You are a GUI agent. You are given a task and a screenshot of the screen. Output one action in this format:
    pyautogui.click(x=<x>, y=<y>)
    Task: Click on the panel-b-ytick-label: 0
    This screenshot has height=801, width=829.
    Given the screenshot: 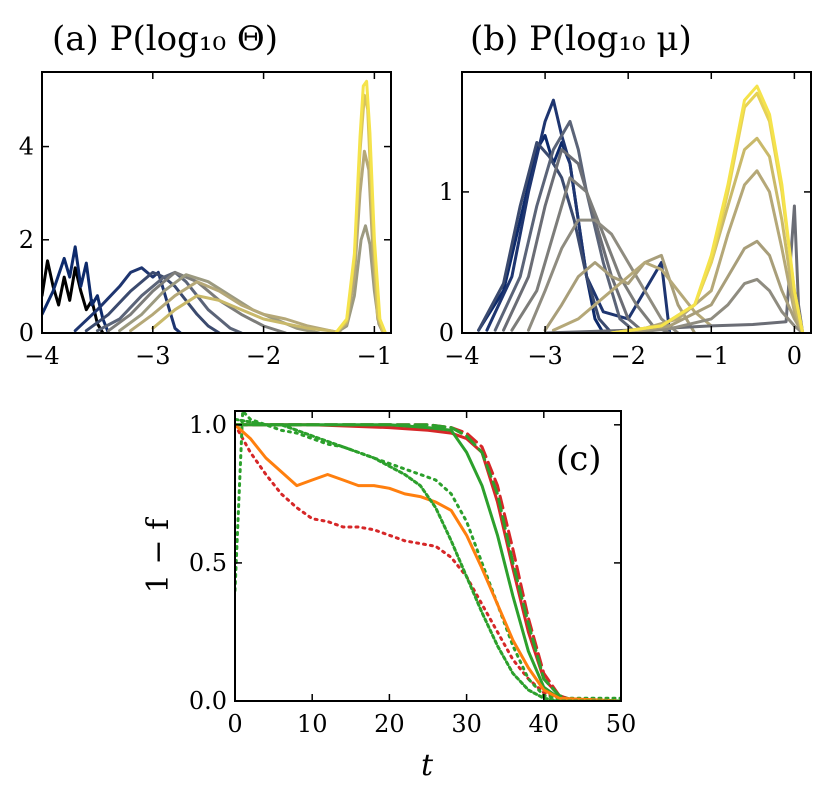 What is the action you would take?
    pyautogui.click(x=446, y=333)
    